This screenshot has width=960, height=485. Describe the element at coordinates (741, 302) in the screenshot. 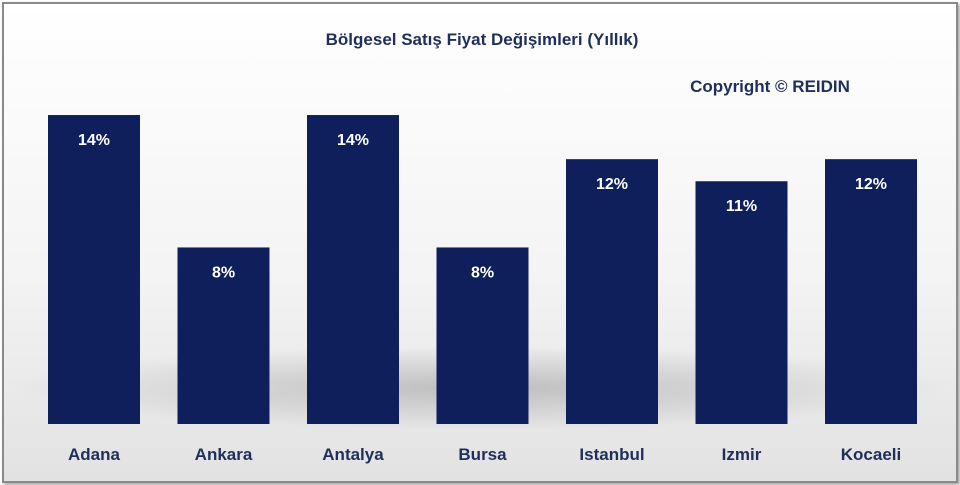

I see `bar-izmir` at that location.